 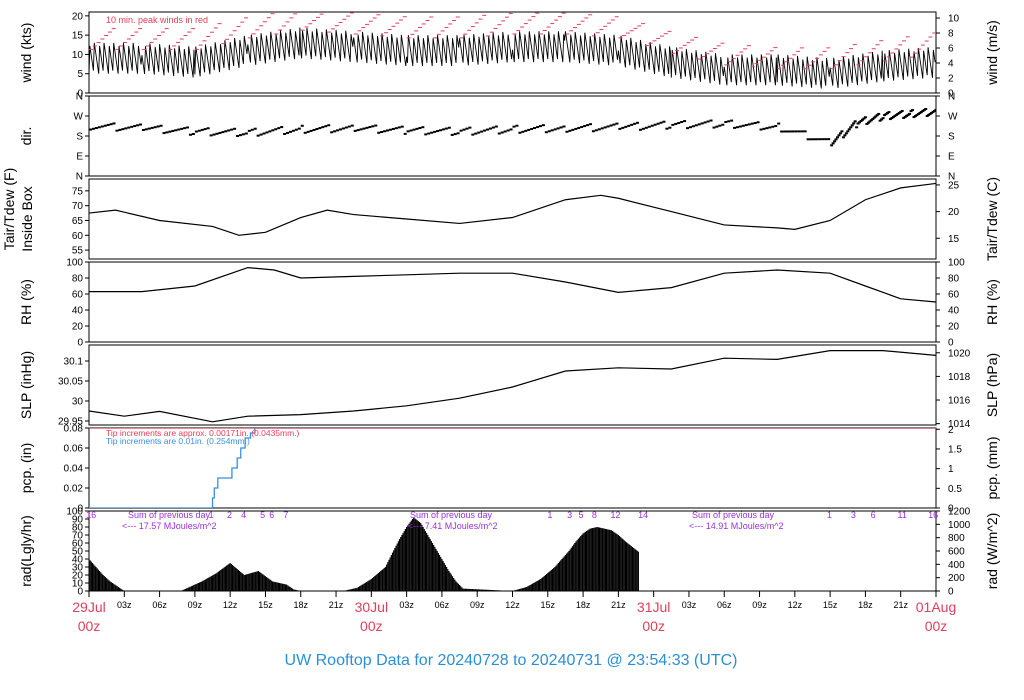 I want to click on humidity-ytick-right-label: 20, so click(x=954, y=327).